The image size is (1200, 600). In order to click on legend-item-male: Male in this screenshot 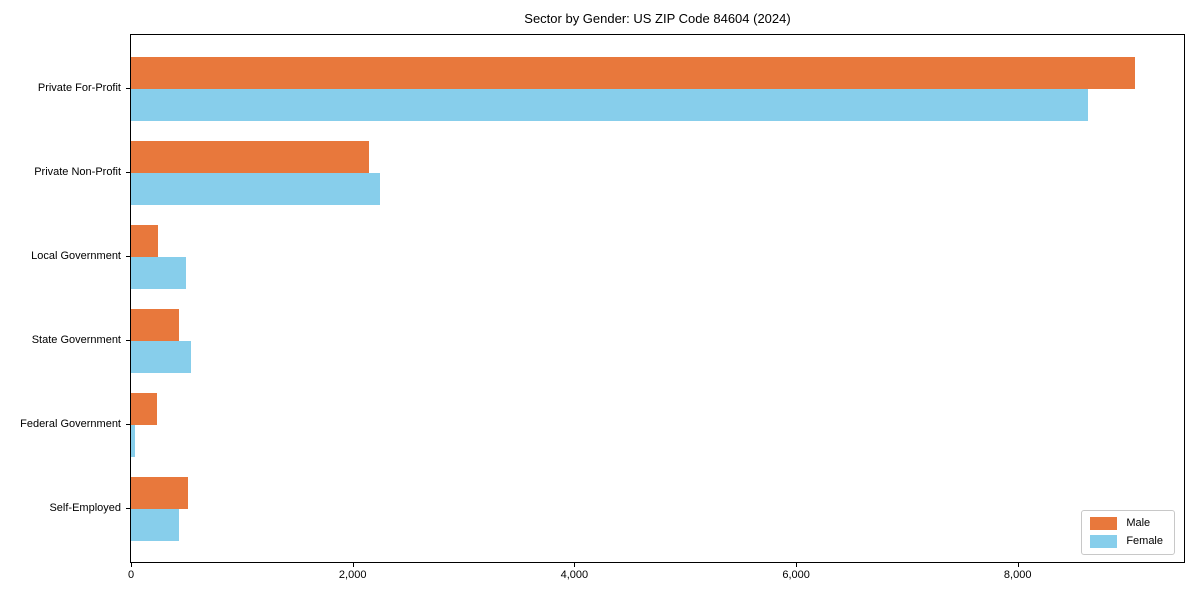, I will do `click(1126, 523)`.